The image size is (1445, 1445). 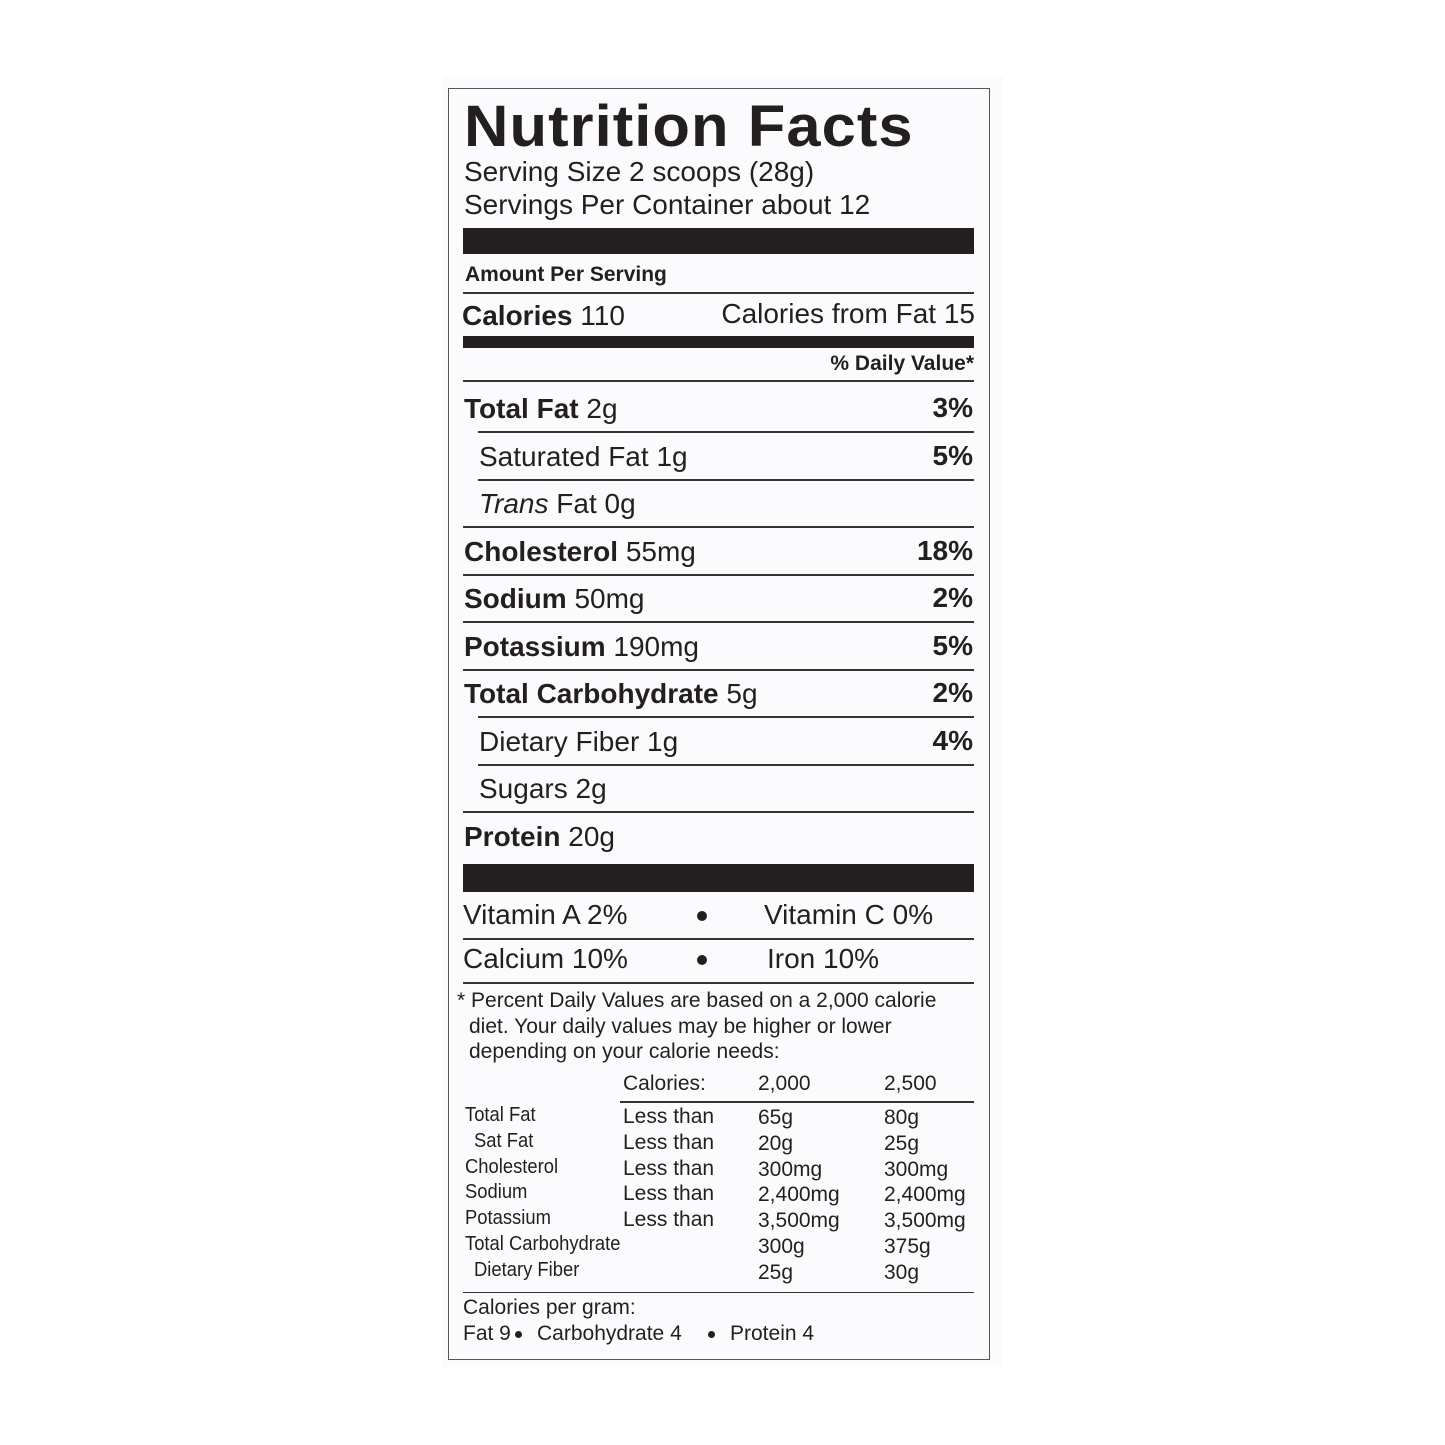 What do you see at coordinates (557, 504) in the screenshot?
I see `nutrient-row: Trans Fat 0g` at bounding box center [557, 504].